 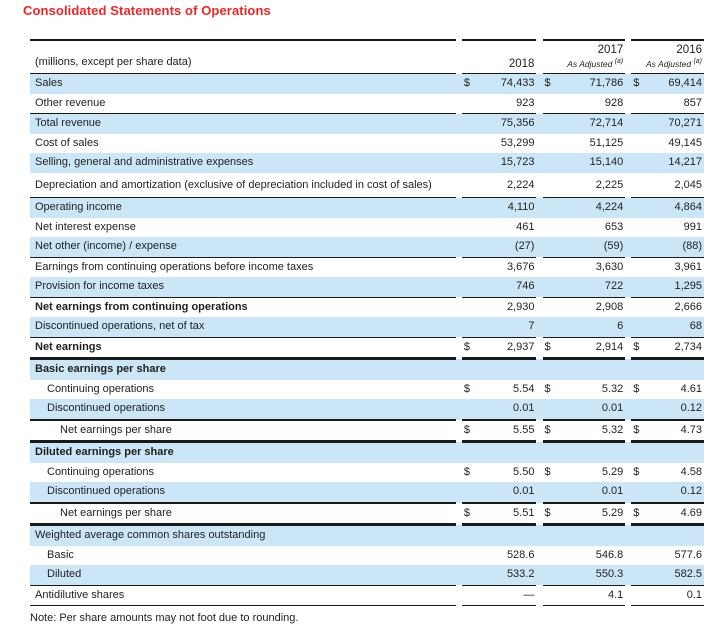 I want to click on row-label: Other revenue, so click(x=70, y=102).